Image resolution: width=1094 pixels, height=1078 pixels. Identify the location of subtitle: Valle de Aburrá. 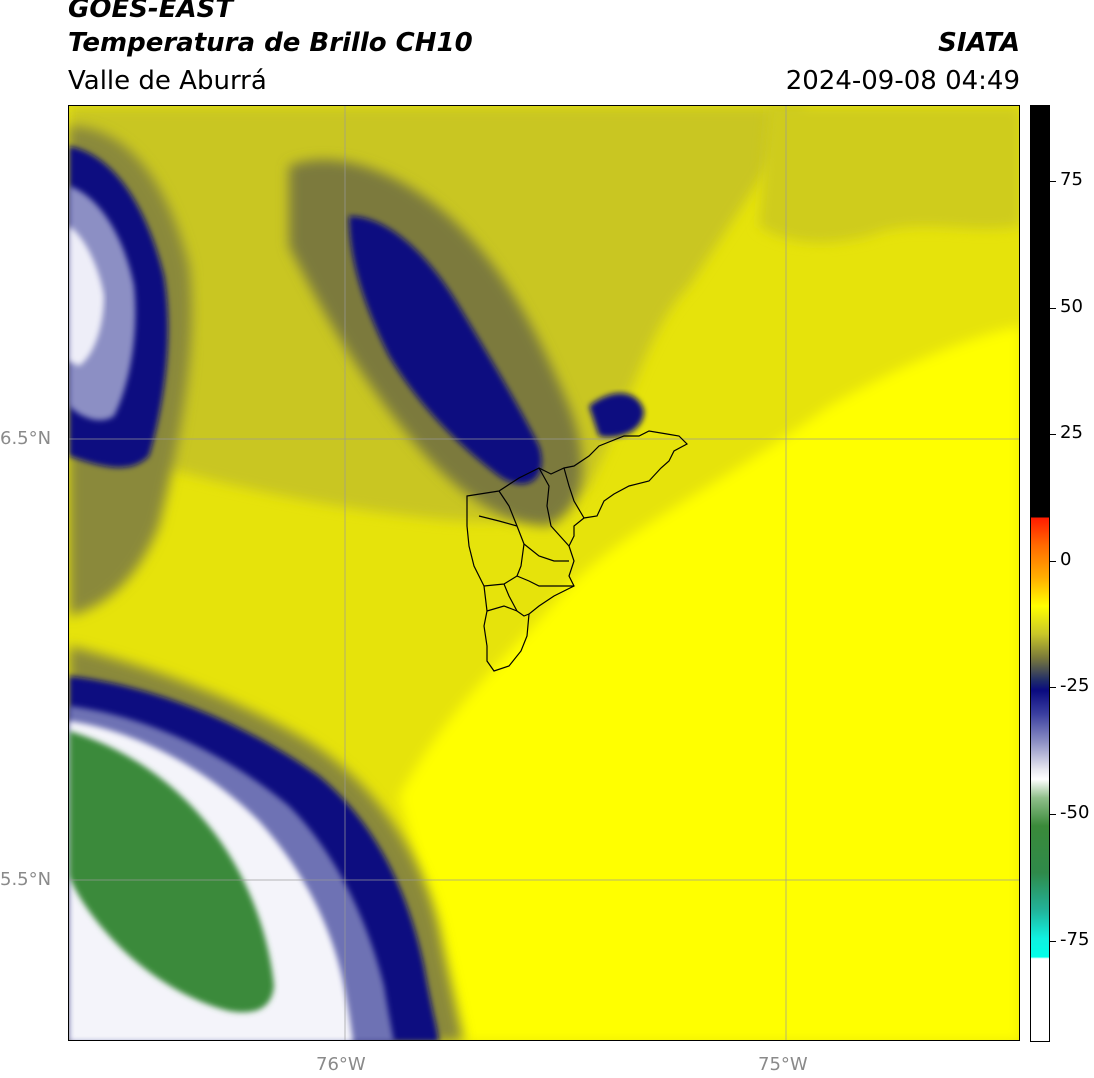
(167, 81).